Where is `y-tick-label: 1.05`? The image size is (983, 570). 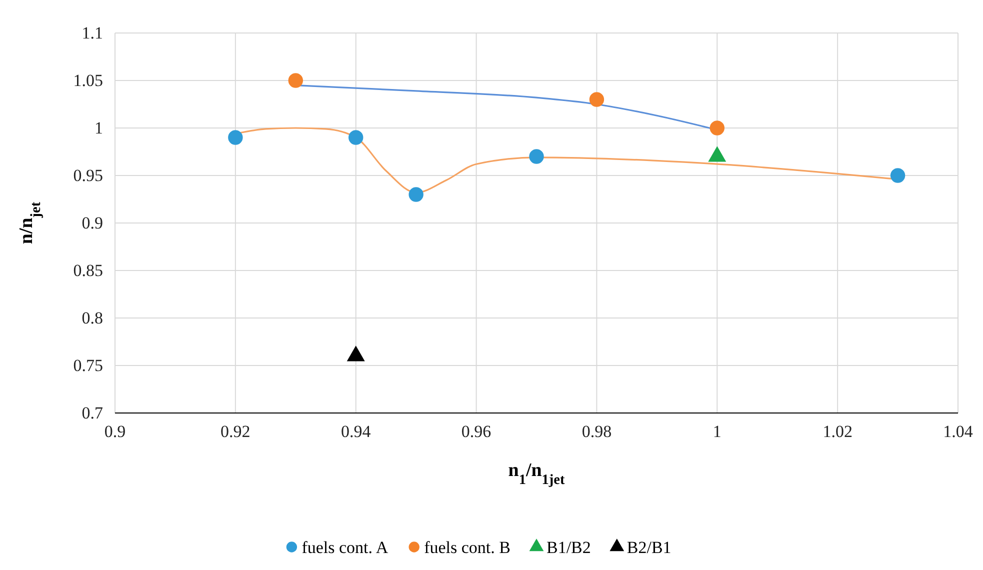
y-tick-label: 1.05 is located at coordinates (88, 80).